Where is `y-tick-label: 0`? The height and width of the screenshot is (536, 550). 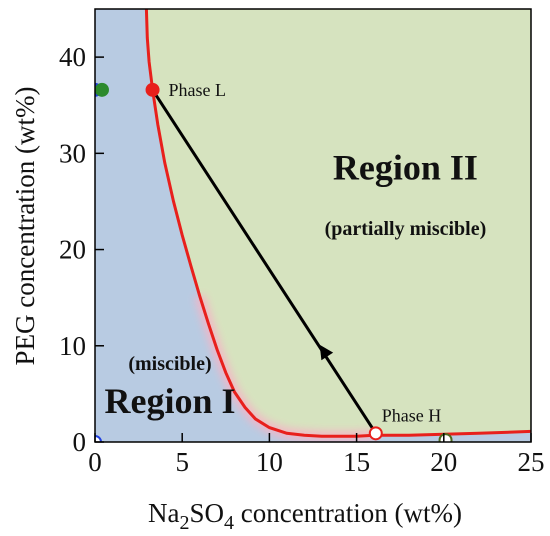 y-tick-label: 0 is located at coordinates (80, 442).